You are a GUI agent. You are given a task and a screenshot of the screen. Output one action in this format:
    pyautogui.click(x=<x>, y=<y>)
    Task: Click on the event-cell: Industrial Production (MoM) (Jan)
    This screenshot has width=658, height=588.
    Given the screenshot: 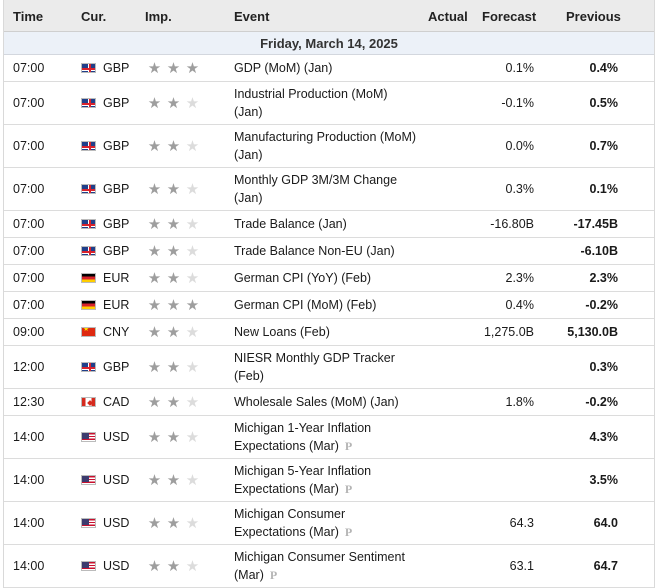 What is the action you would take?
    pyautogui.click(x=328, y=103)
    